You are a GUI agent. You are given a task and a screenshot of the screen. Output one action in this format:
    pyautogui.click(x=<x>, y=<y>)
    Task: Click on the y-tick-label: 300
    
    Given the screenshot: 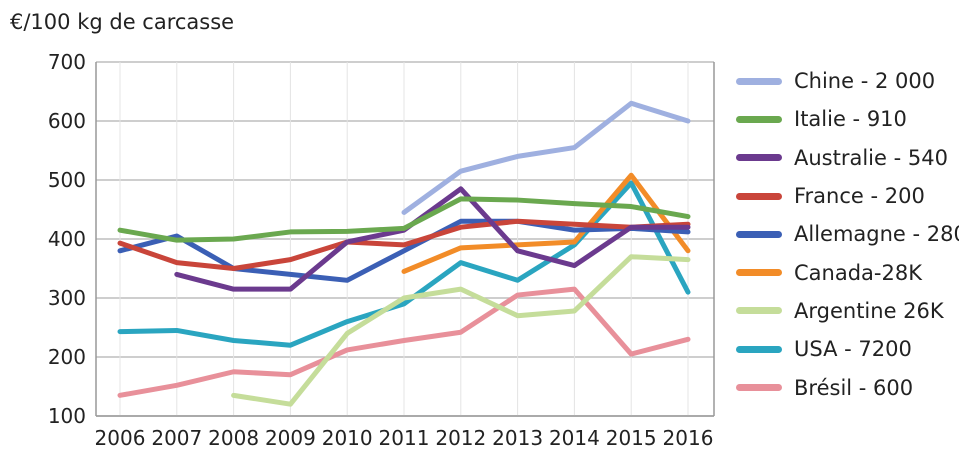 What is the action you would take?
    pyautogui.click(x=67, y=298)
    